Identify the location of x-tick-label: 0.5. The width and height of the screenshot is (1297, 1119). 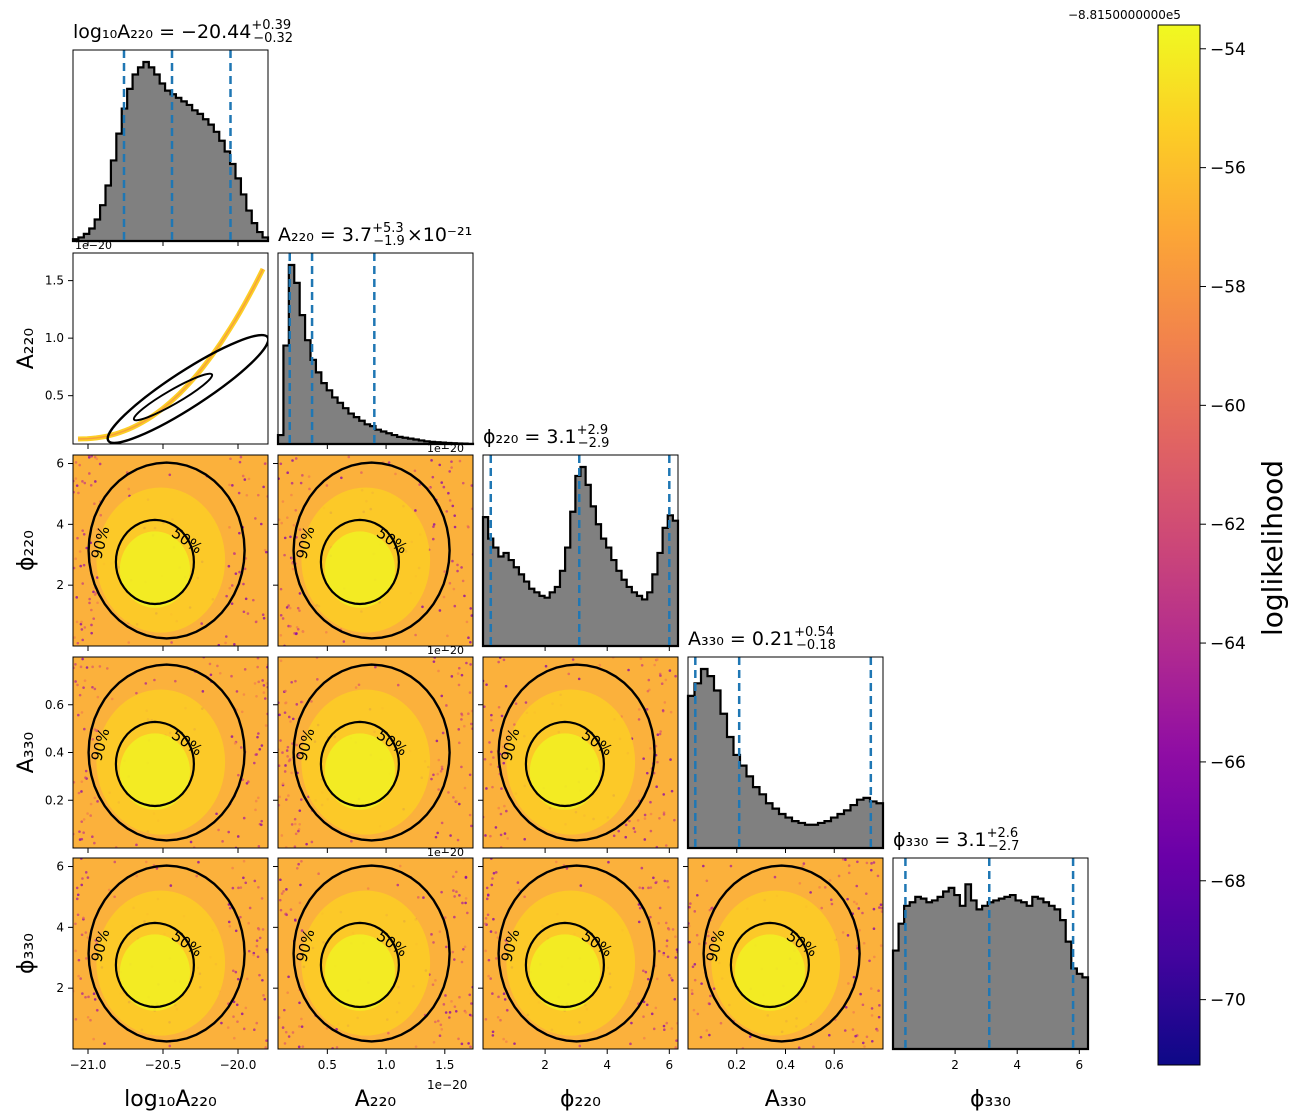
(327, 1065).